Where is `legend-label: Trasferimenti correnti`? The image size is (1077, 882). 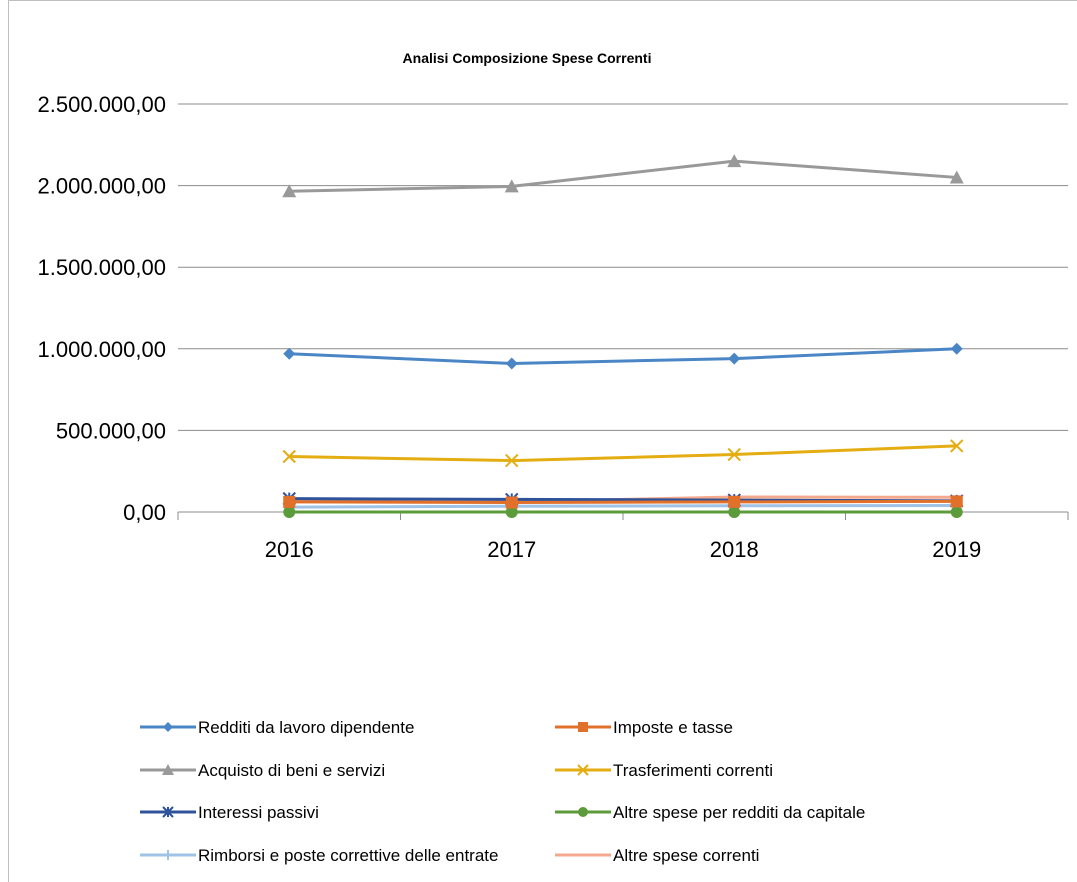 legend-label: Trasferimenti correnti is located at coordinates (693, 770).